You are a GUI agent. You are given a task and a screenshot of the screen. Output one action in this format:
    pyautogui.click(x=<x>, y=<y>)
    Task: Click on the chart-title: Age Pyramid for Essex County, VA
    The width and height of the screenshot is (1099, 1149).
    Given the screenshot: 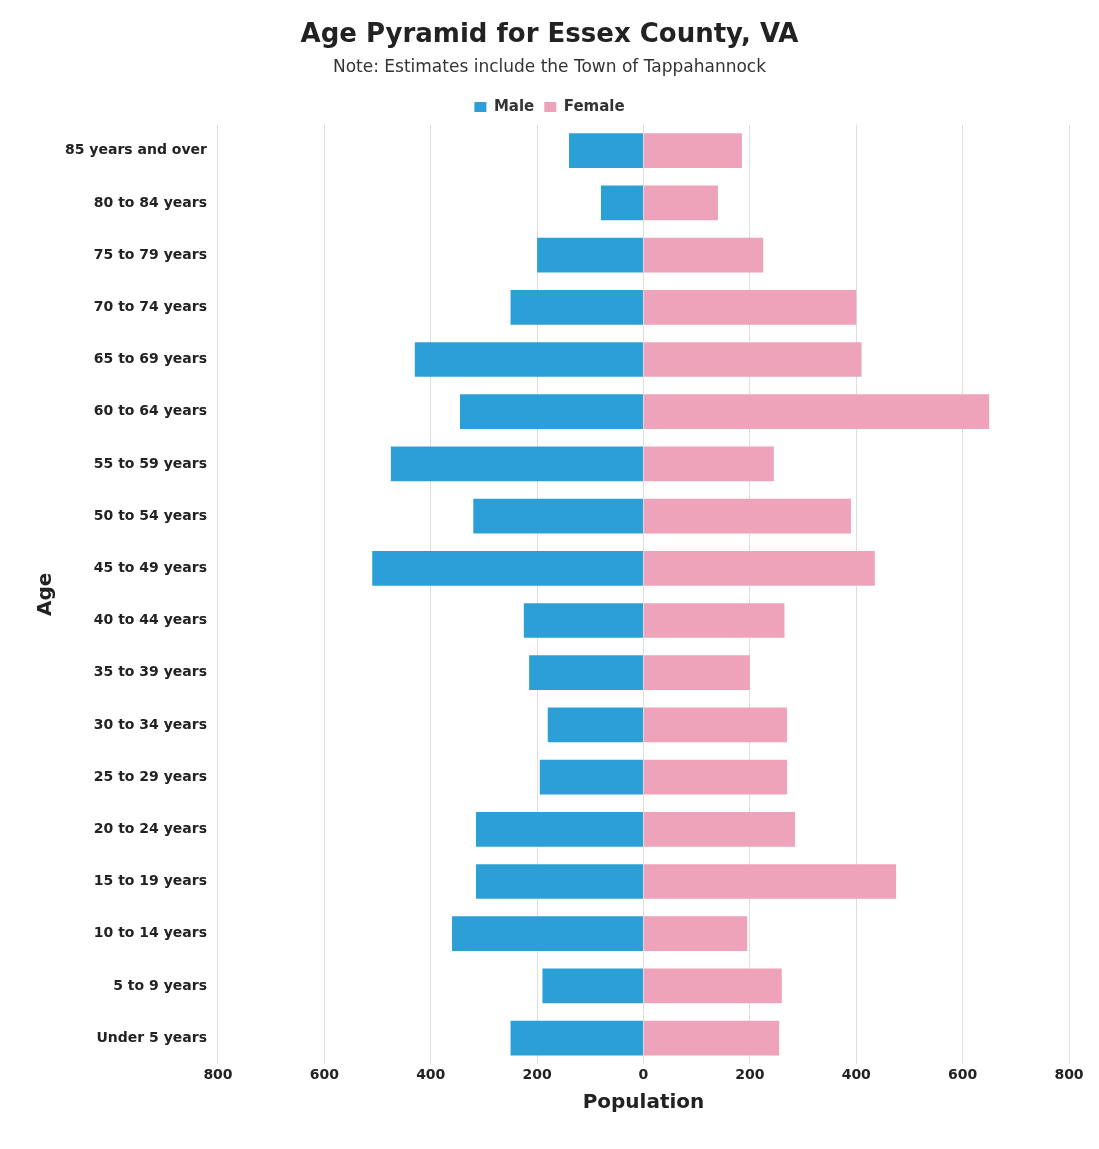 What is the action you would take?
    pyautogui.click(x=549, y=33)
    